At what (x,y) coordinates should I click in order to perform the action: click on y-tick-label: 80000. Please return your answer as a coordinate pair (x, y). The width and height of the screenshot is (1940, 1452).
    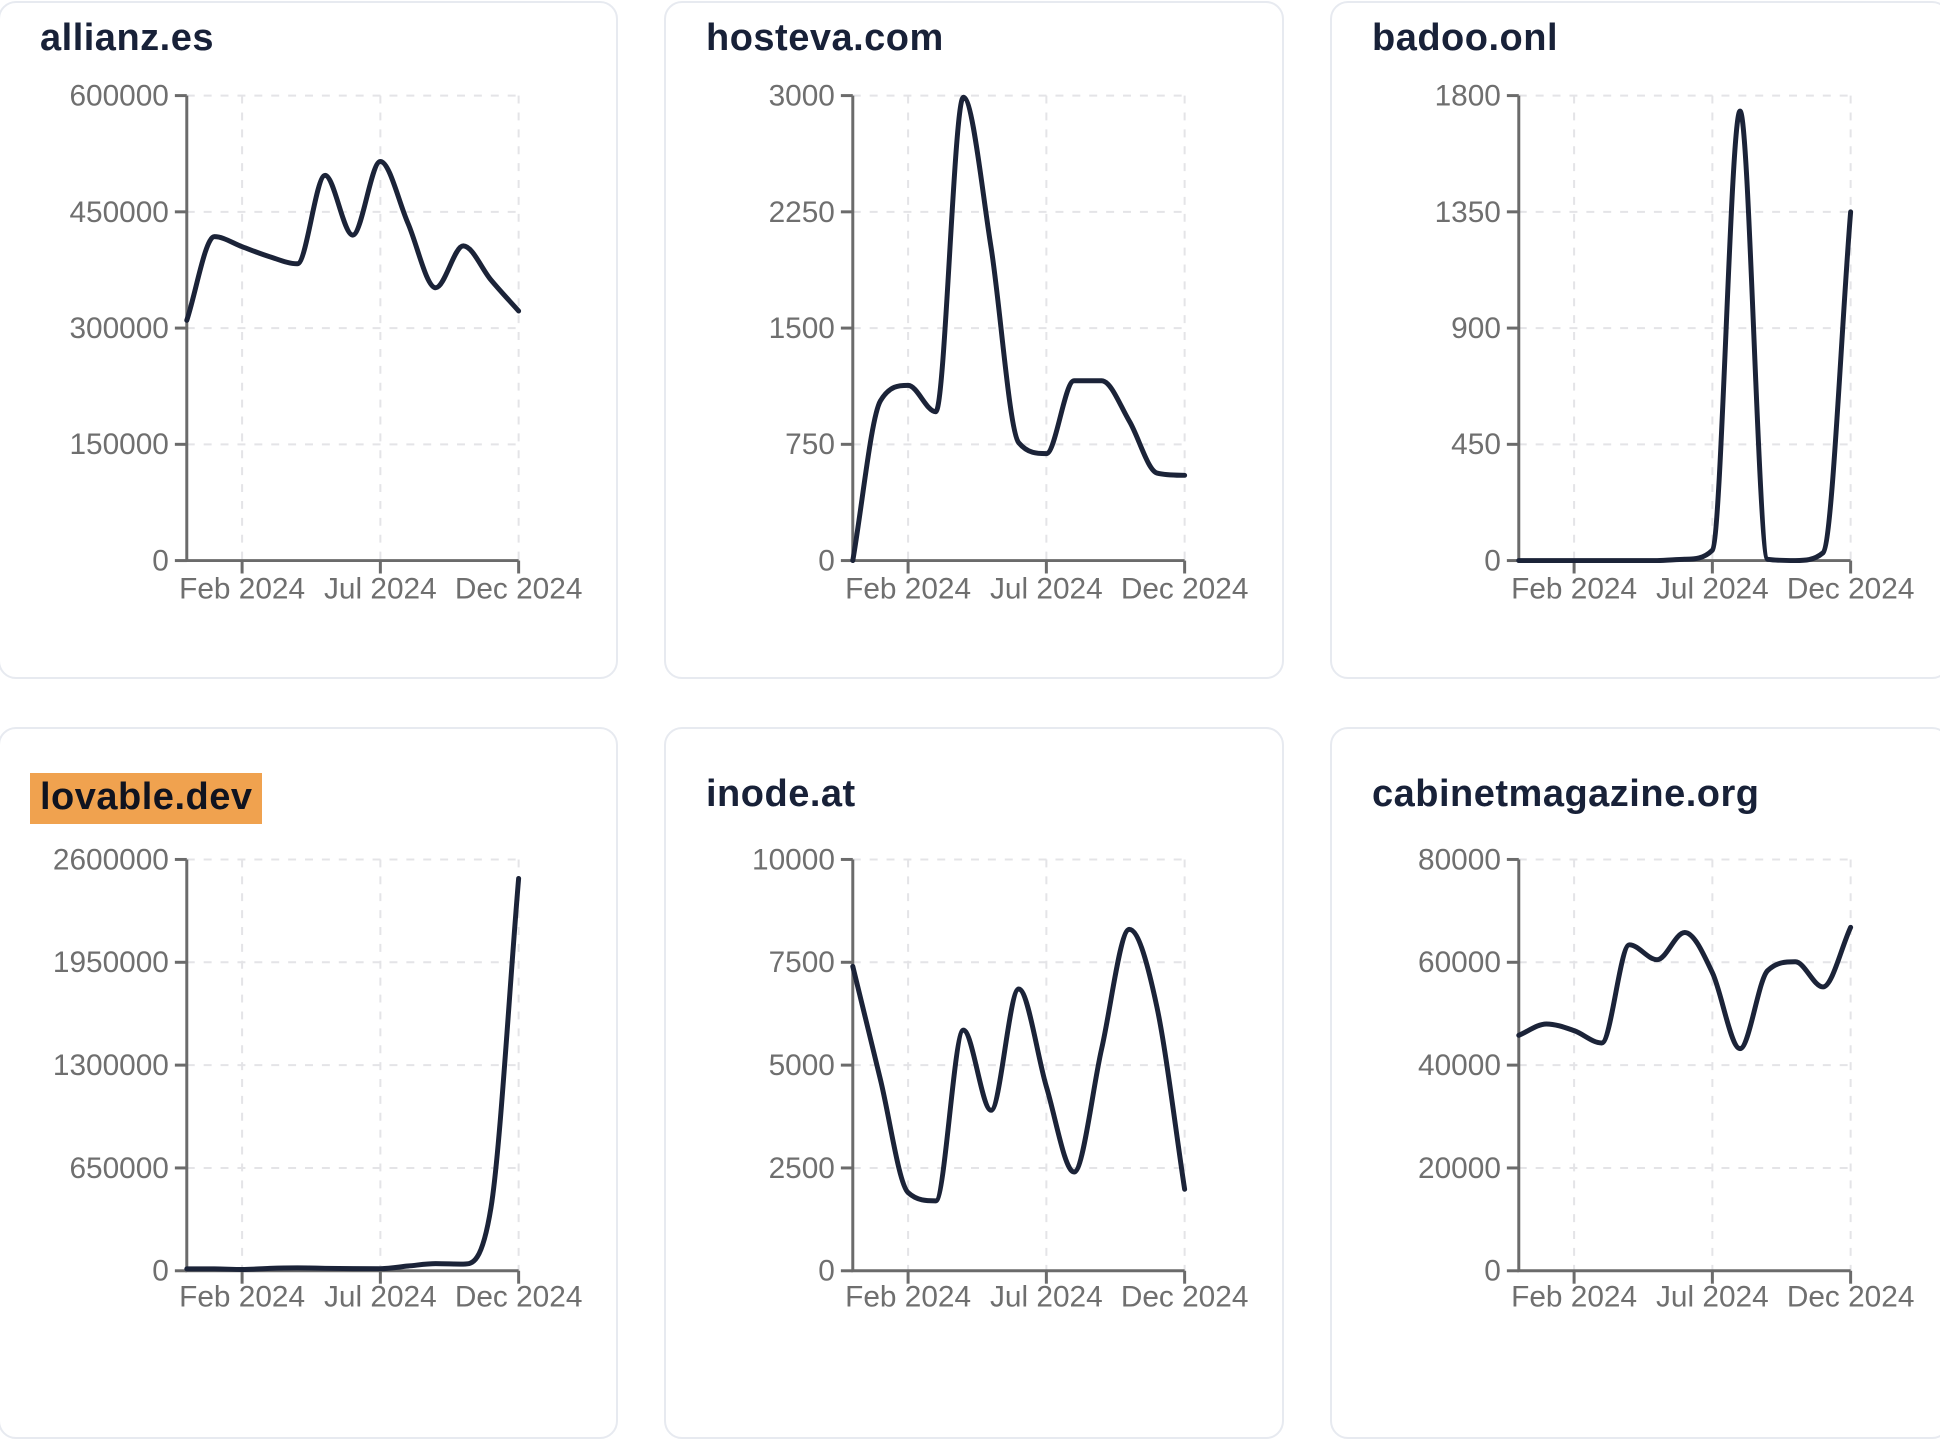
    Looking at the image, I should click on (1459, 859).